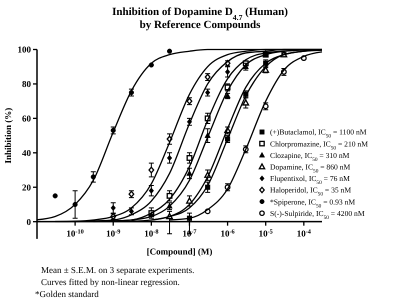 The height and width of the screenshot is (307, 400). What do you see at coordinates (29, 221) in the screenshot?
I see `y-tick-label: 0` at bounding box center [29, 221].